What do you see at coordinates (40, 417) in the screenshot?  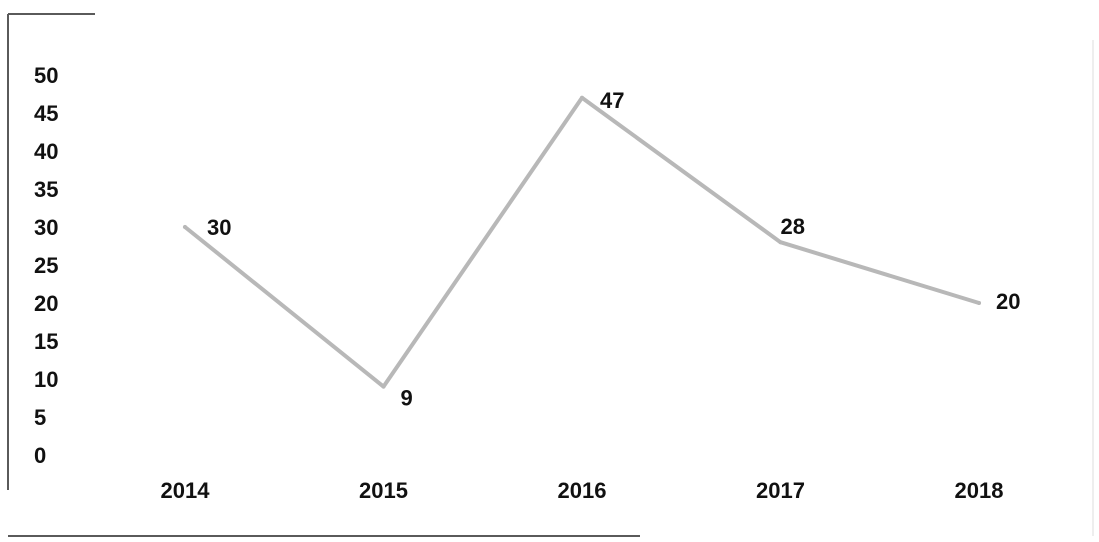 I see `y-tick-label: 5` at bounding box center [40, 417].